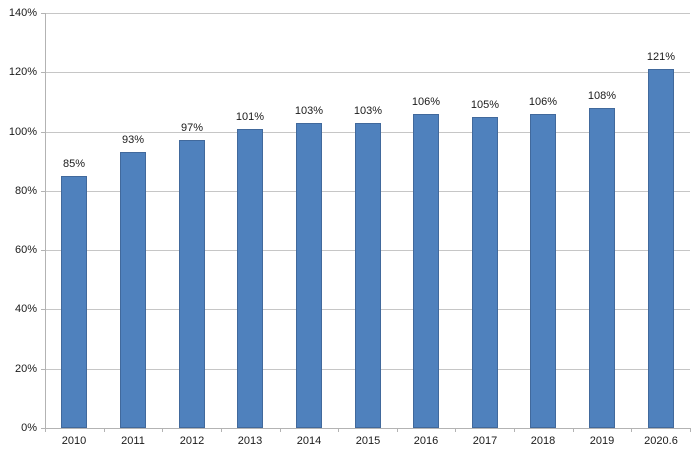 This screenshot has width=700, height=458. I want to click on y-axis-tick-label: 20%, so click(25, 369).